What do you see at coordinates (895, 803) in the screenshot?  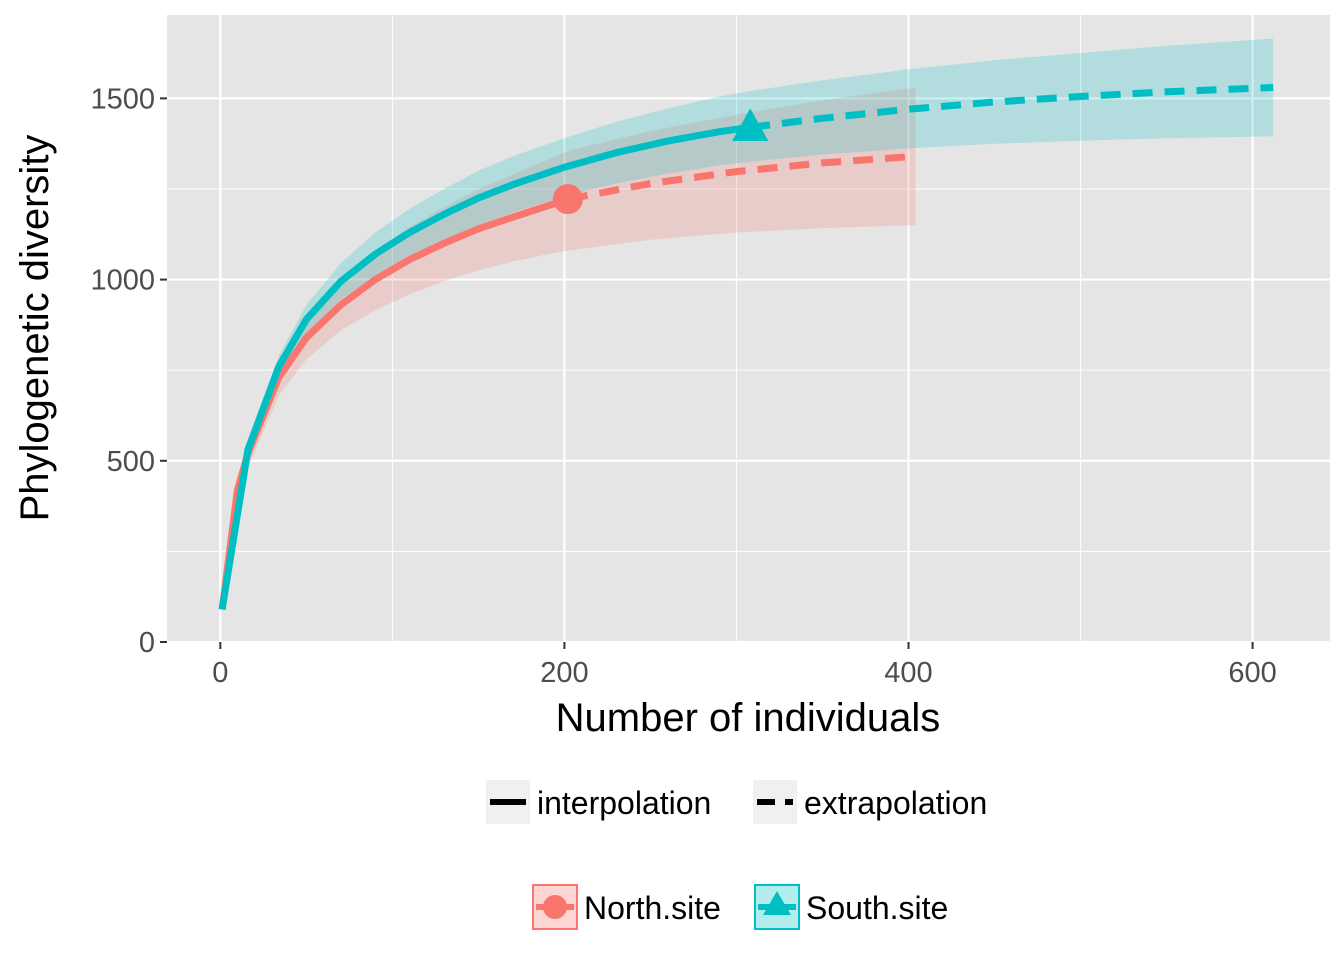 I see `legend-label-extrapolation: extrapolation` at bounding box center [895, 803].